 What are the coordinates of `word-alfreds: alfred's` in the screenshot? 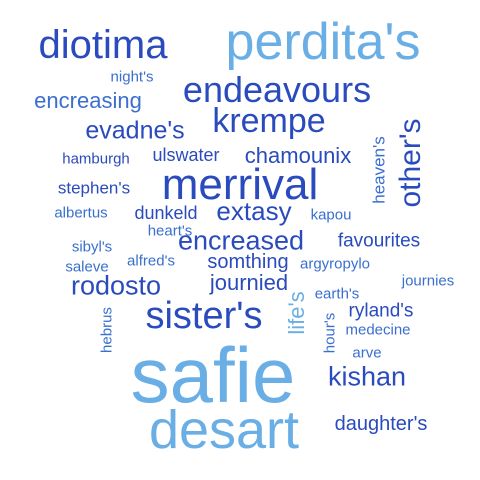 It's located at (151, 261).